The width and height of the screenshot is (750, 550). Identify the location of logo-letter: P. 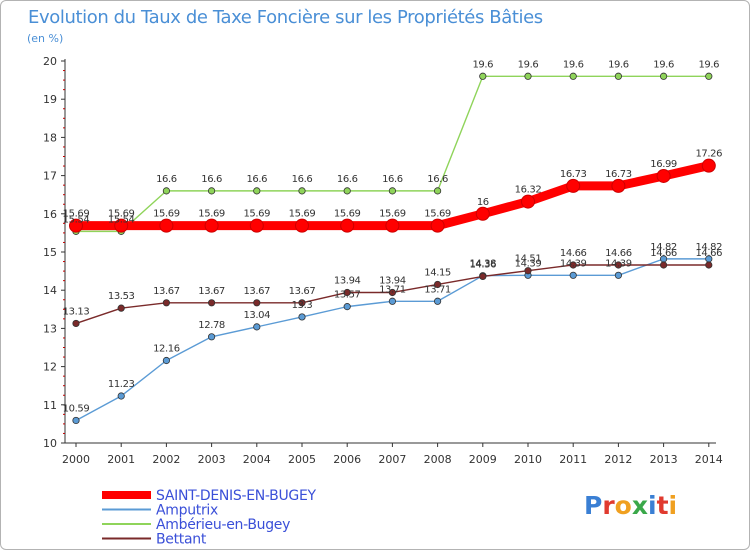
(593, 505).